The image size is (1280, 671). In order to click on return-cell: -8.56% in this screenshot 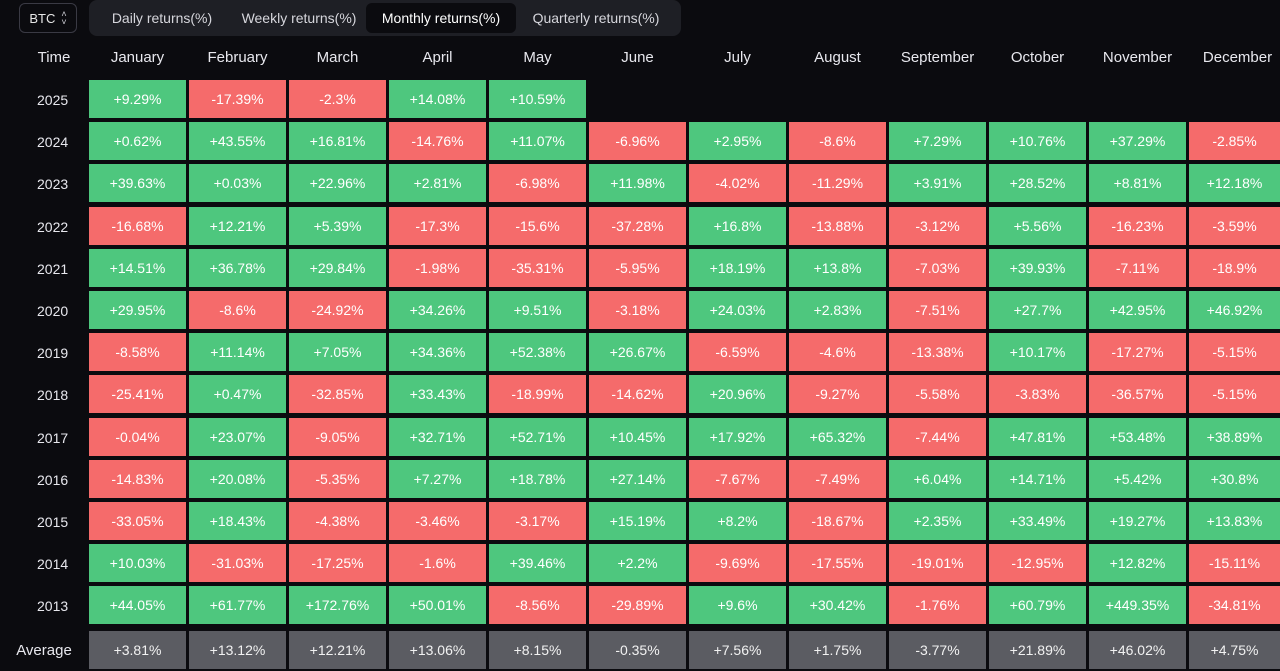, I will do `click(537, 605)`.